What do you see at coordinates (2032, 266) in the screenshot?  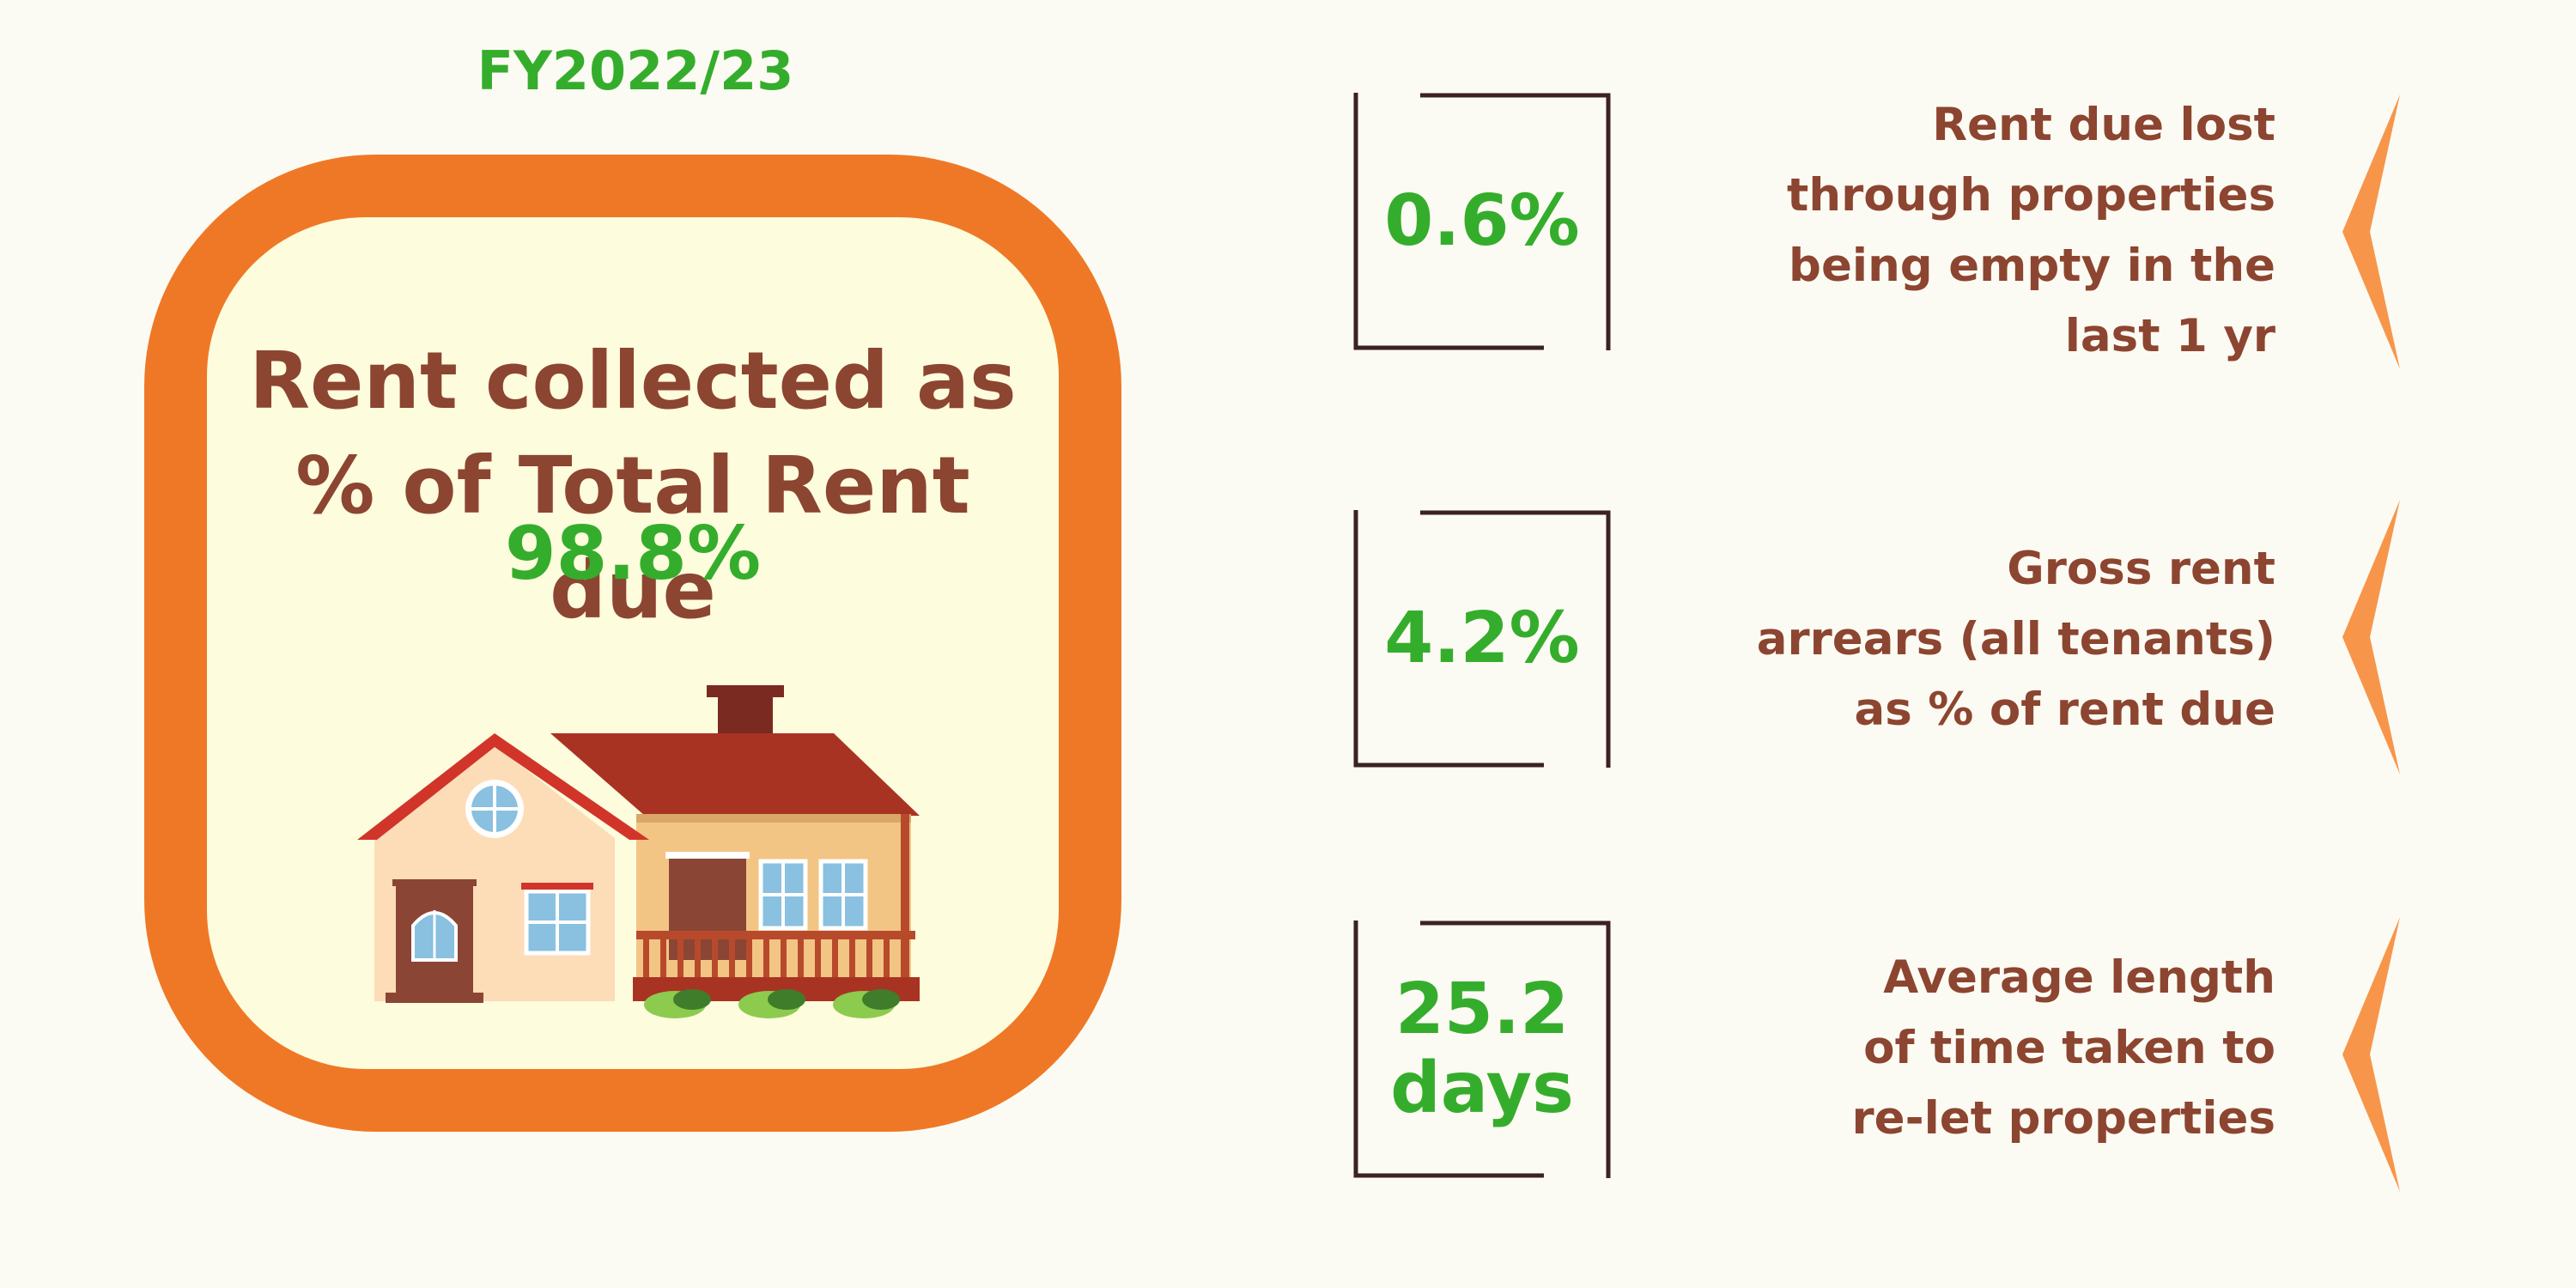 I see `stat-label-line: being empty in the` at bounding box center [2032, 266].